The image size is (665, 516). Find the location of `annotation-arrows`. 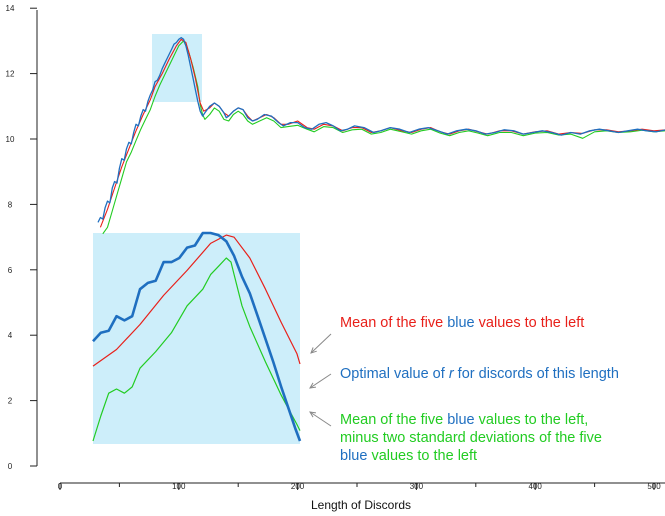

annotation-arrows is located at coordinates (320, 380).